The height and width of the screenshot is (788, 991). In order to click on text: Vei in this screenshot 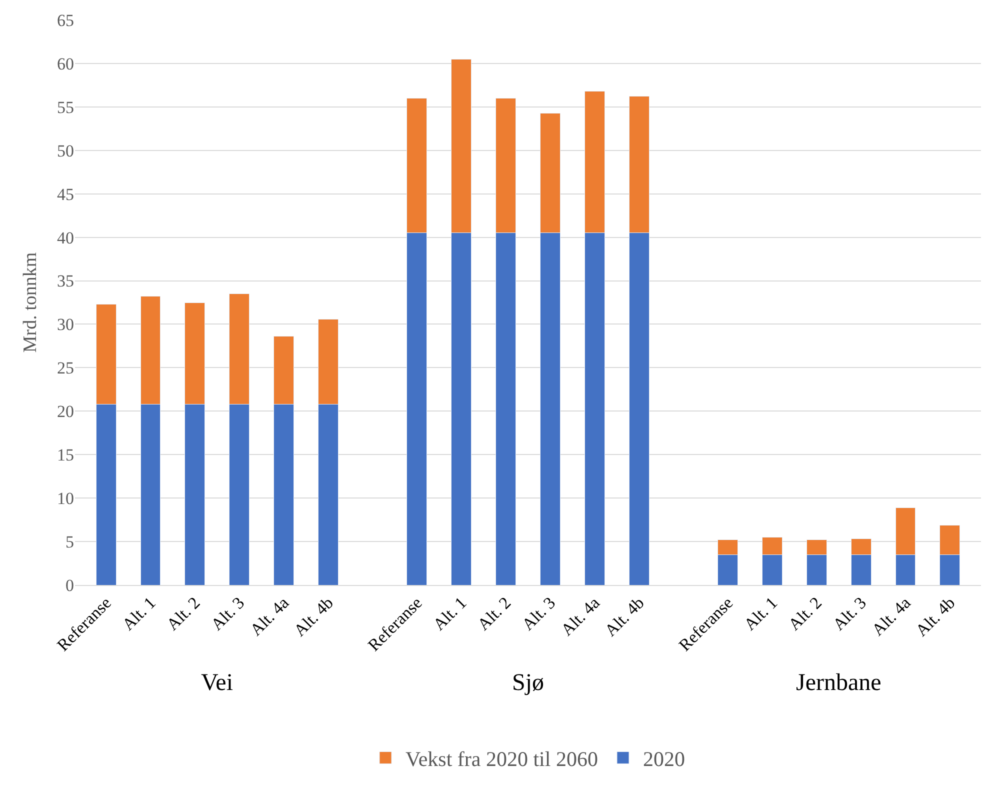, I will do `click(217, 683)`.